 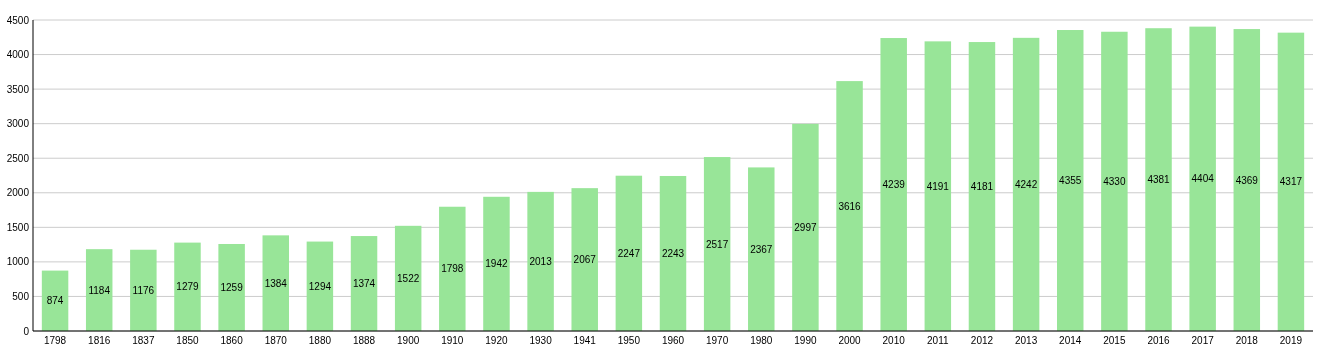 What do you see at coordinates (408, 340) in the screenshot?
I see `x-tick-label: 1900` at bounding box center [408, 340].